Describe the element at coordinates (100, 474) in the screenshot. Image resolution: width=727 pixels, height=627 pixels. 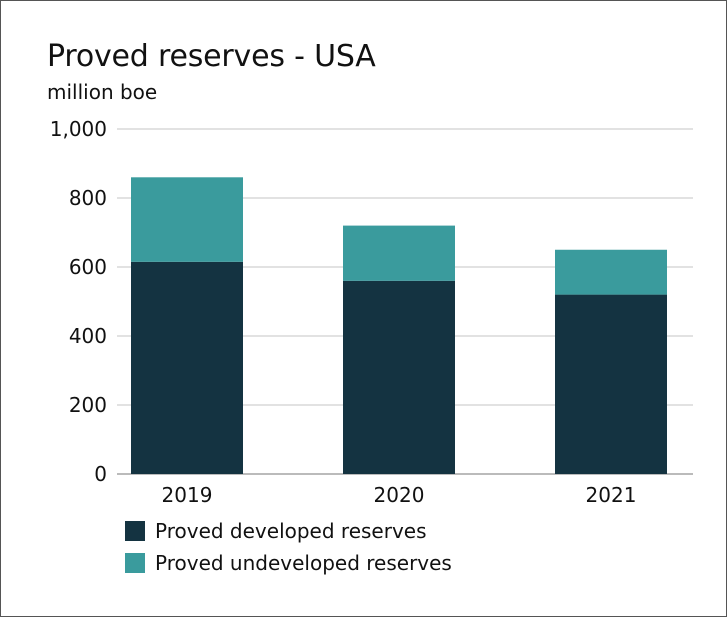
I see `y-tick-label-0: 0` at that location.